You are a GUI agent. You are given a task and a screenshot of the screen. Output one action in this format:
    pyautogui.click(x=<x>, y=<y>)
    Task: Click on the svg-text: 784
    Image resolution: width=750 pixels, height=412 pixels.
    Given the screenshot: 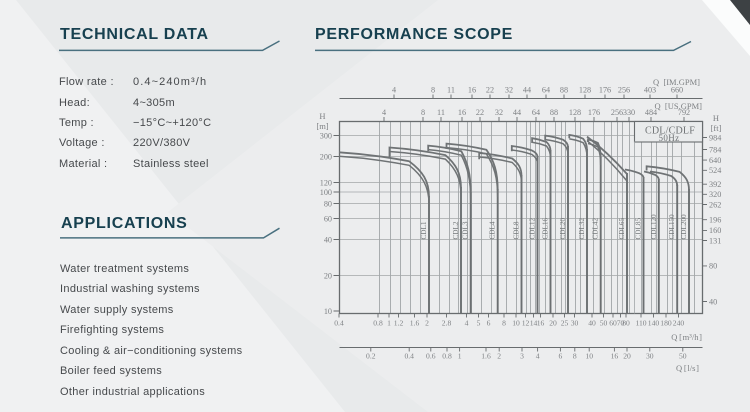 What is the action you would take?
    pyautogui.click(x=715, y=149)
    